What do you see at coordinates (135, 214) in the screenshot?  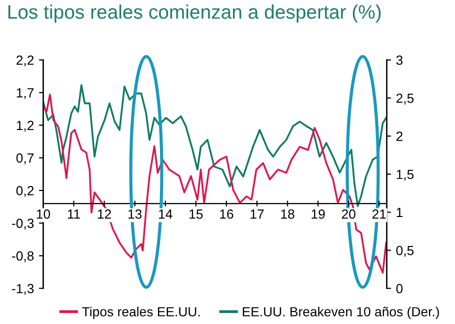 I see `x-tick-label: 13` at bounding box center [135, 214].